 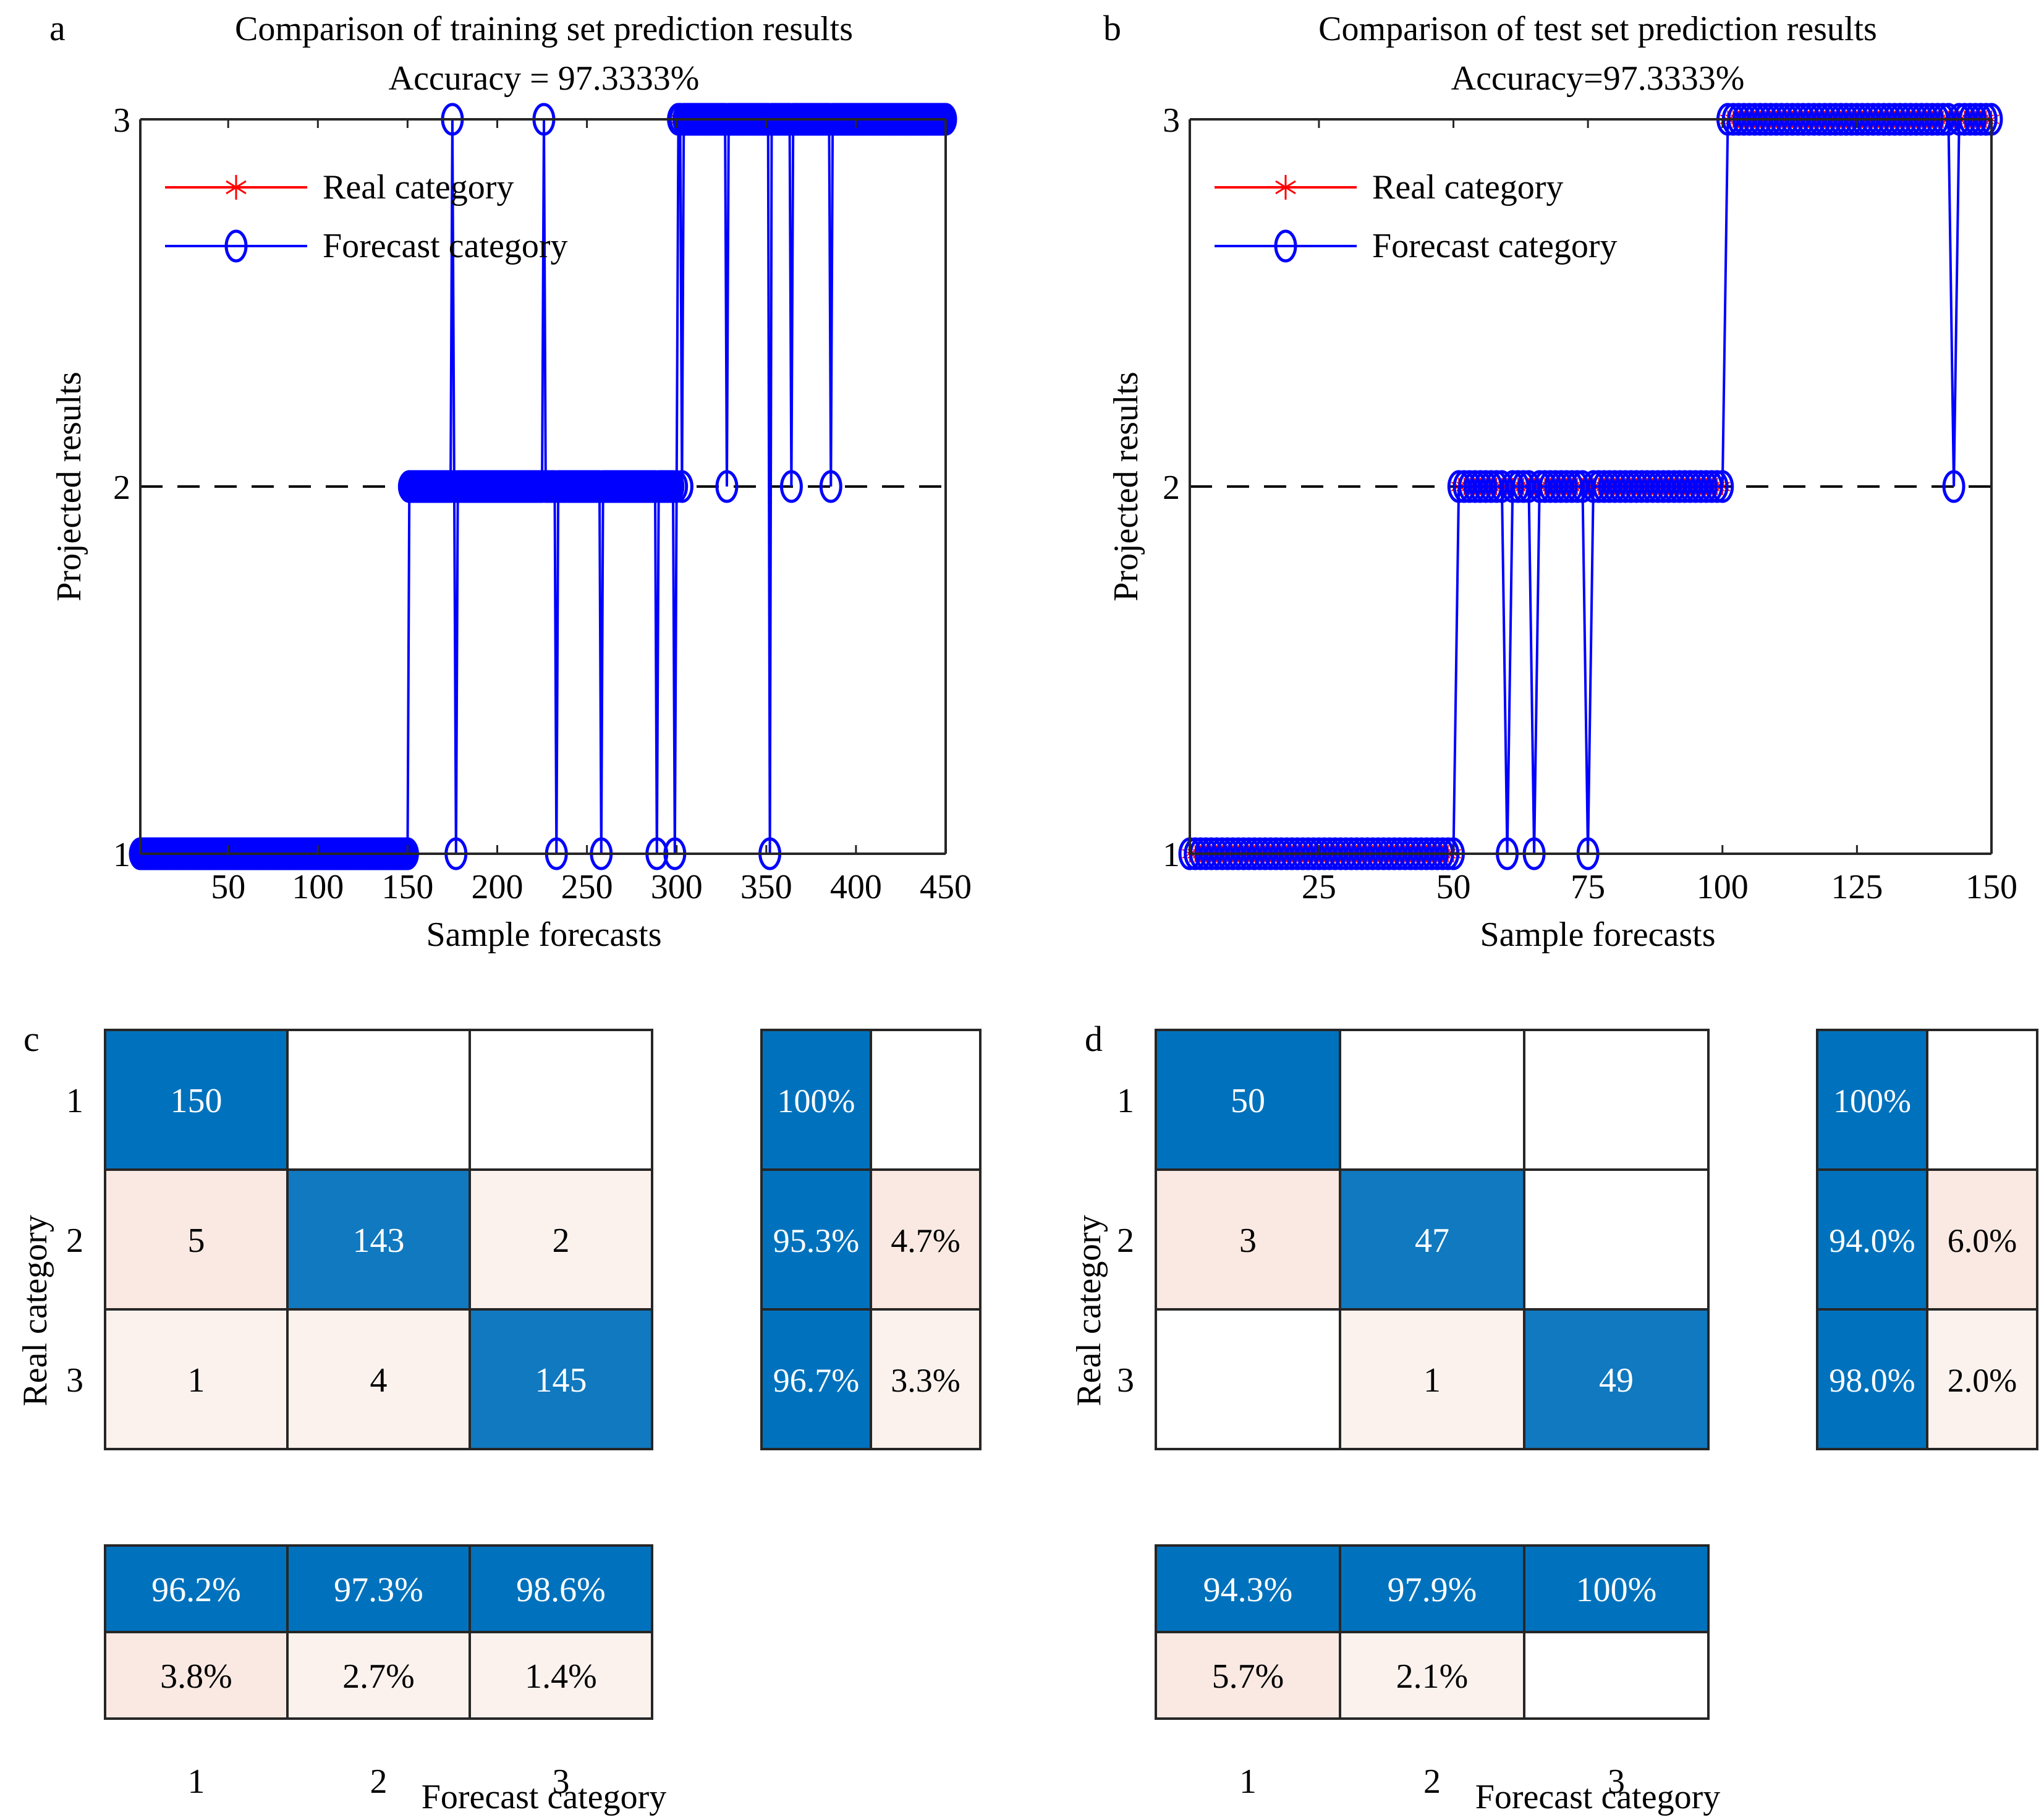 What do you see at coordinates (419, 187) in the screenshot?
I see `legend-label-real: Real category` at bounding box center [419, 187].